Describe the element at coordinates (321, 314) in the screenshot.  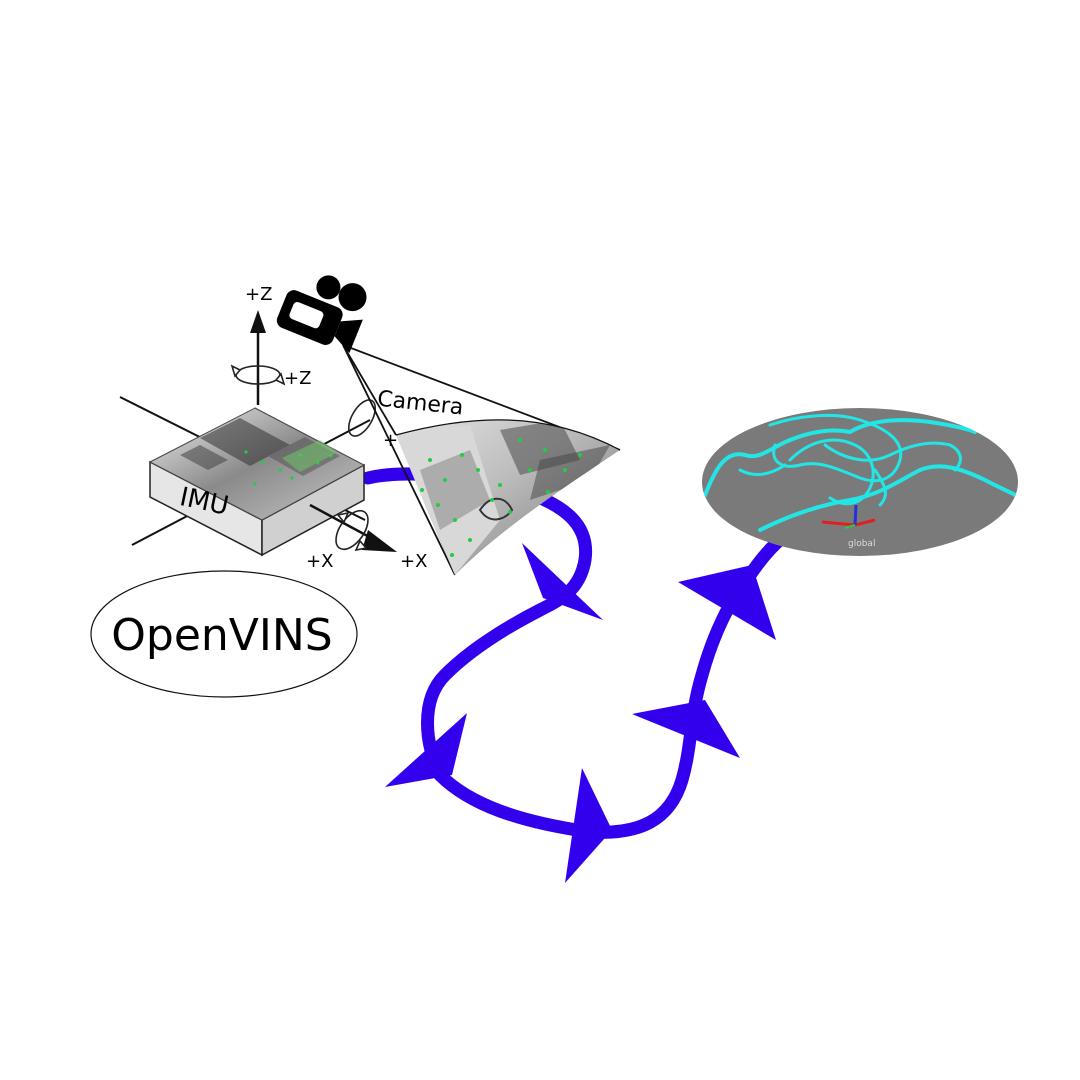
I see `video-camera-icon` at that location.